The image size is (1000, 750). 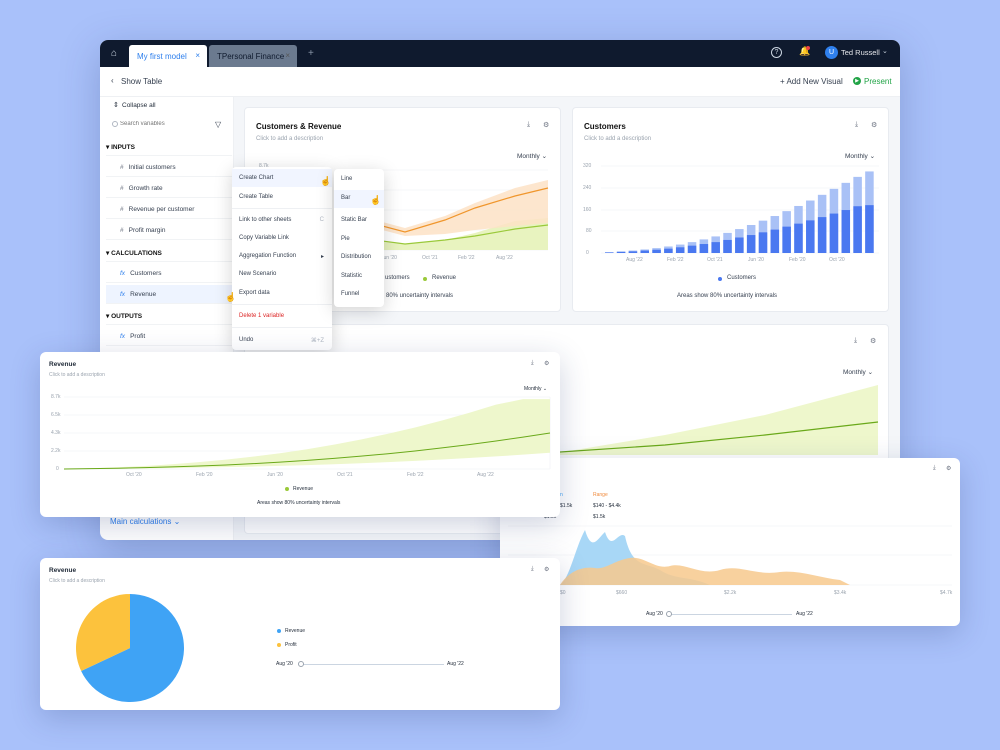 What do you see at coordinates (805, 51) in the screenshot?
I see `bell-icon: 🔔` at bounding box center [805, 51].